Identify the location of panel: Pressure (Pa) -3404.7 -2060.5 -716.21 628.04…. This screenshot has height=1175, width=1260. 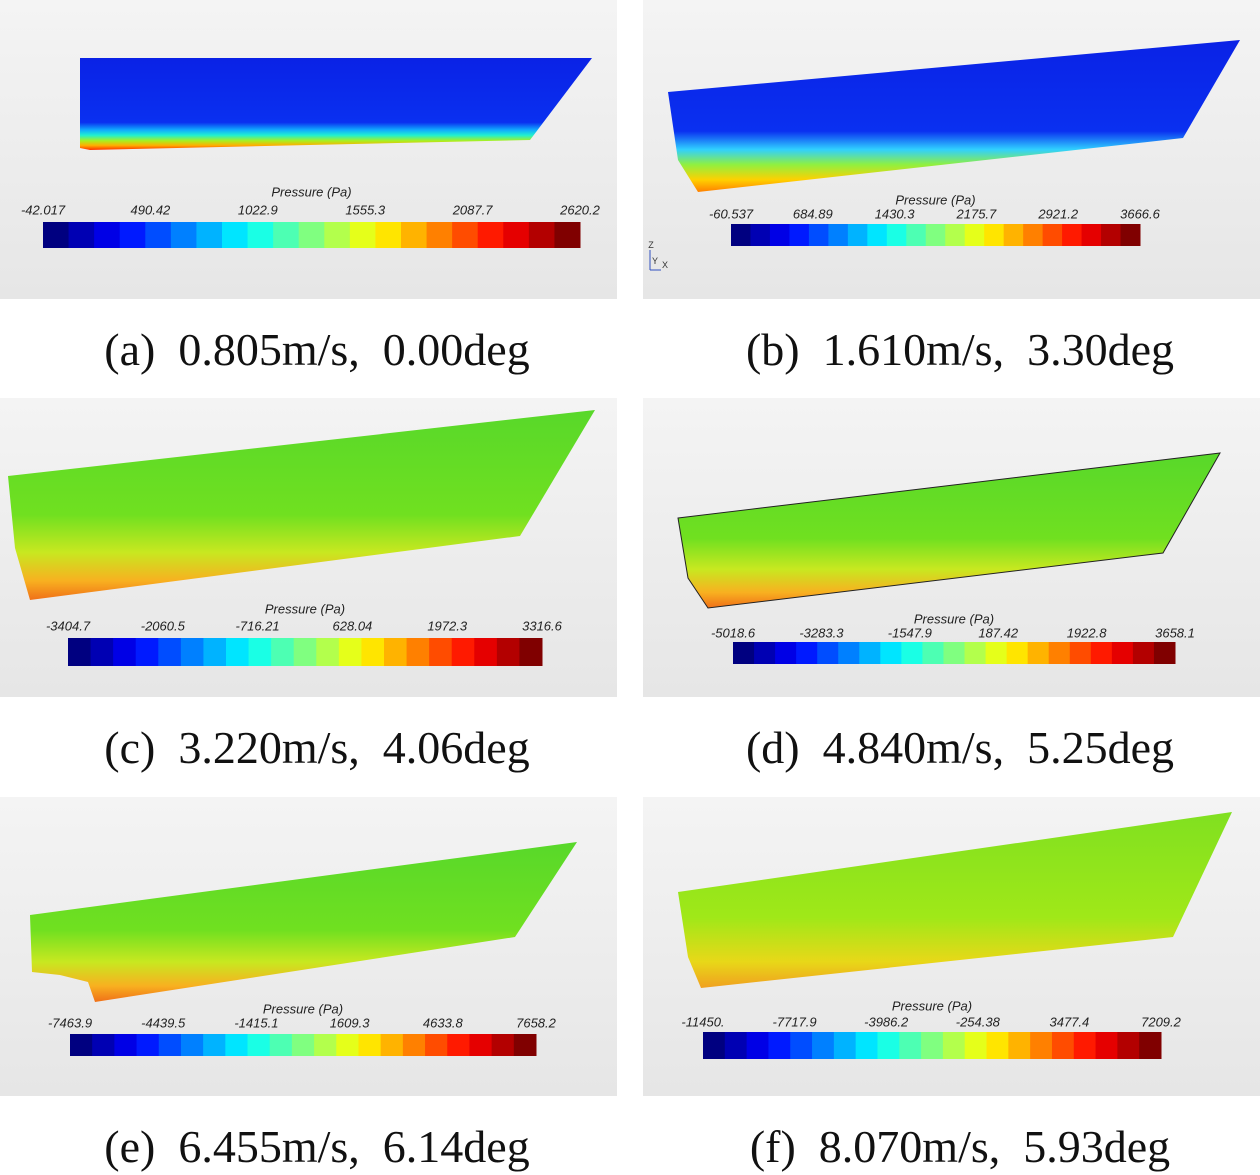
(308, 547).